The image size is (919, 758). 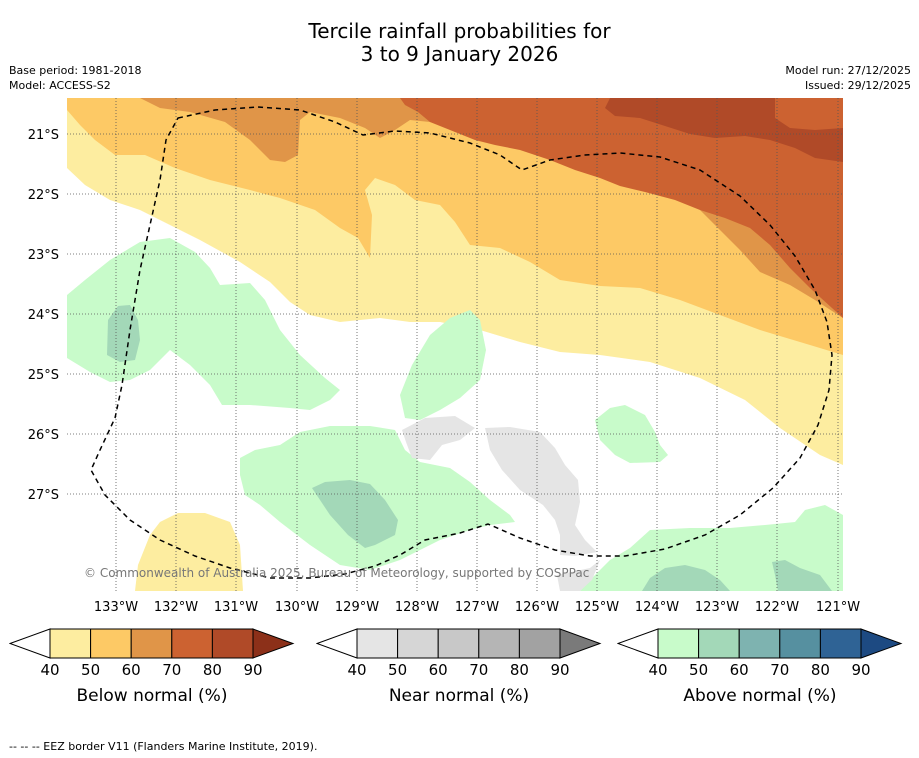 I want to click on latitude-labels: 21°S 22°S 23°S 24°S 25°S 26°S 27°S, so click(x=43, y=315).